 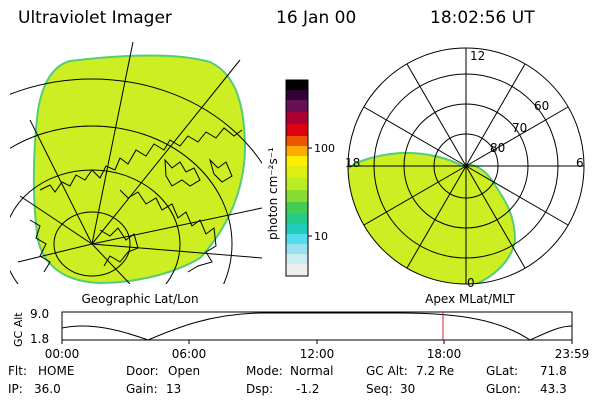 What do you see at coordinates (273, 193) in the screenshot?
I see `colorbar-unit-label: photon cm⁻²s⁻¹` at bounding box center [273, 193].